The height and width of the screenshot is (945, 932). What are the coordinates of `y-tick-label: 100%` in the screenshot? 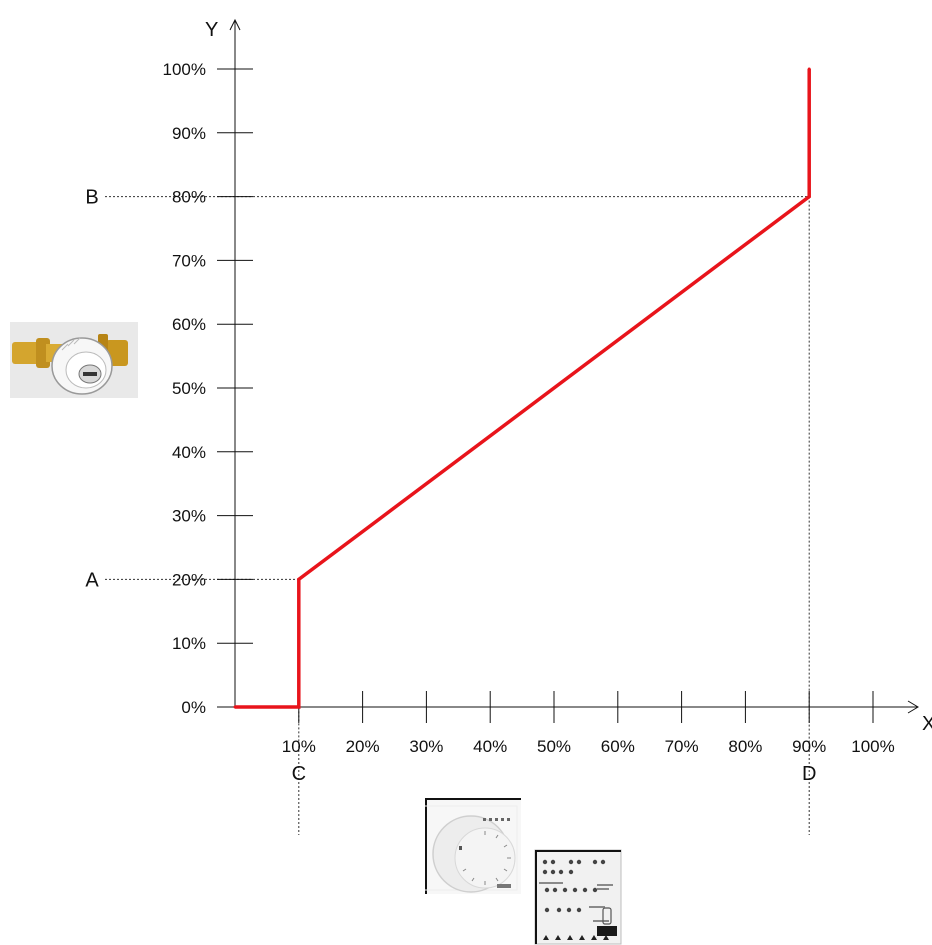 It's located at (184, 69).